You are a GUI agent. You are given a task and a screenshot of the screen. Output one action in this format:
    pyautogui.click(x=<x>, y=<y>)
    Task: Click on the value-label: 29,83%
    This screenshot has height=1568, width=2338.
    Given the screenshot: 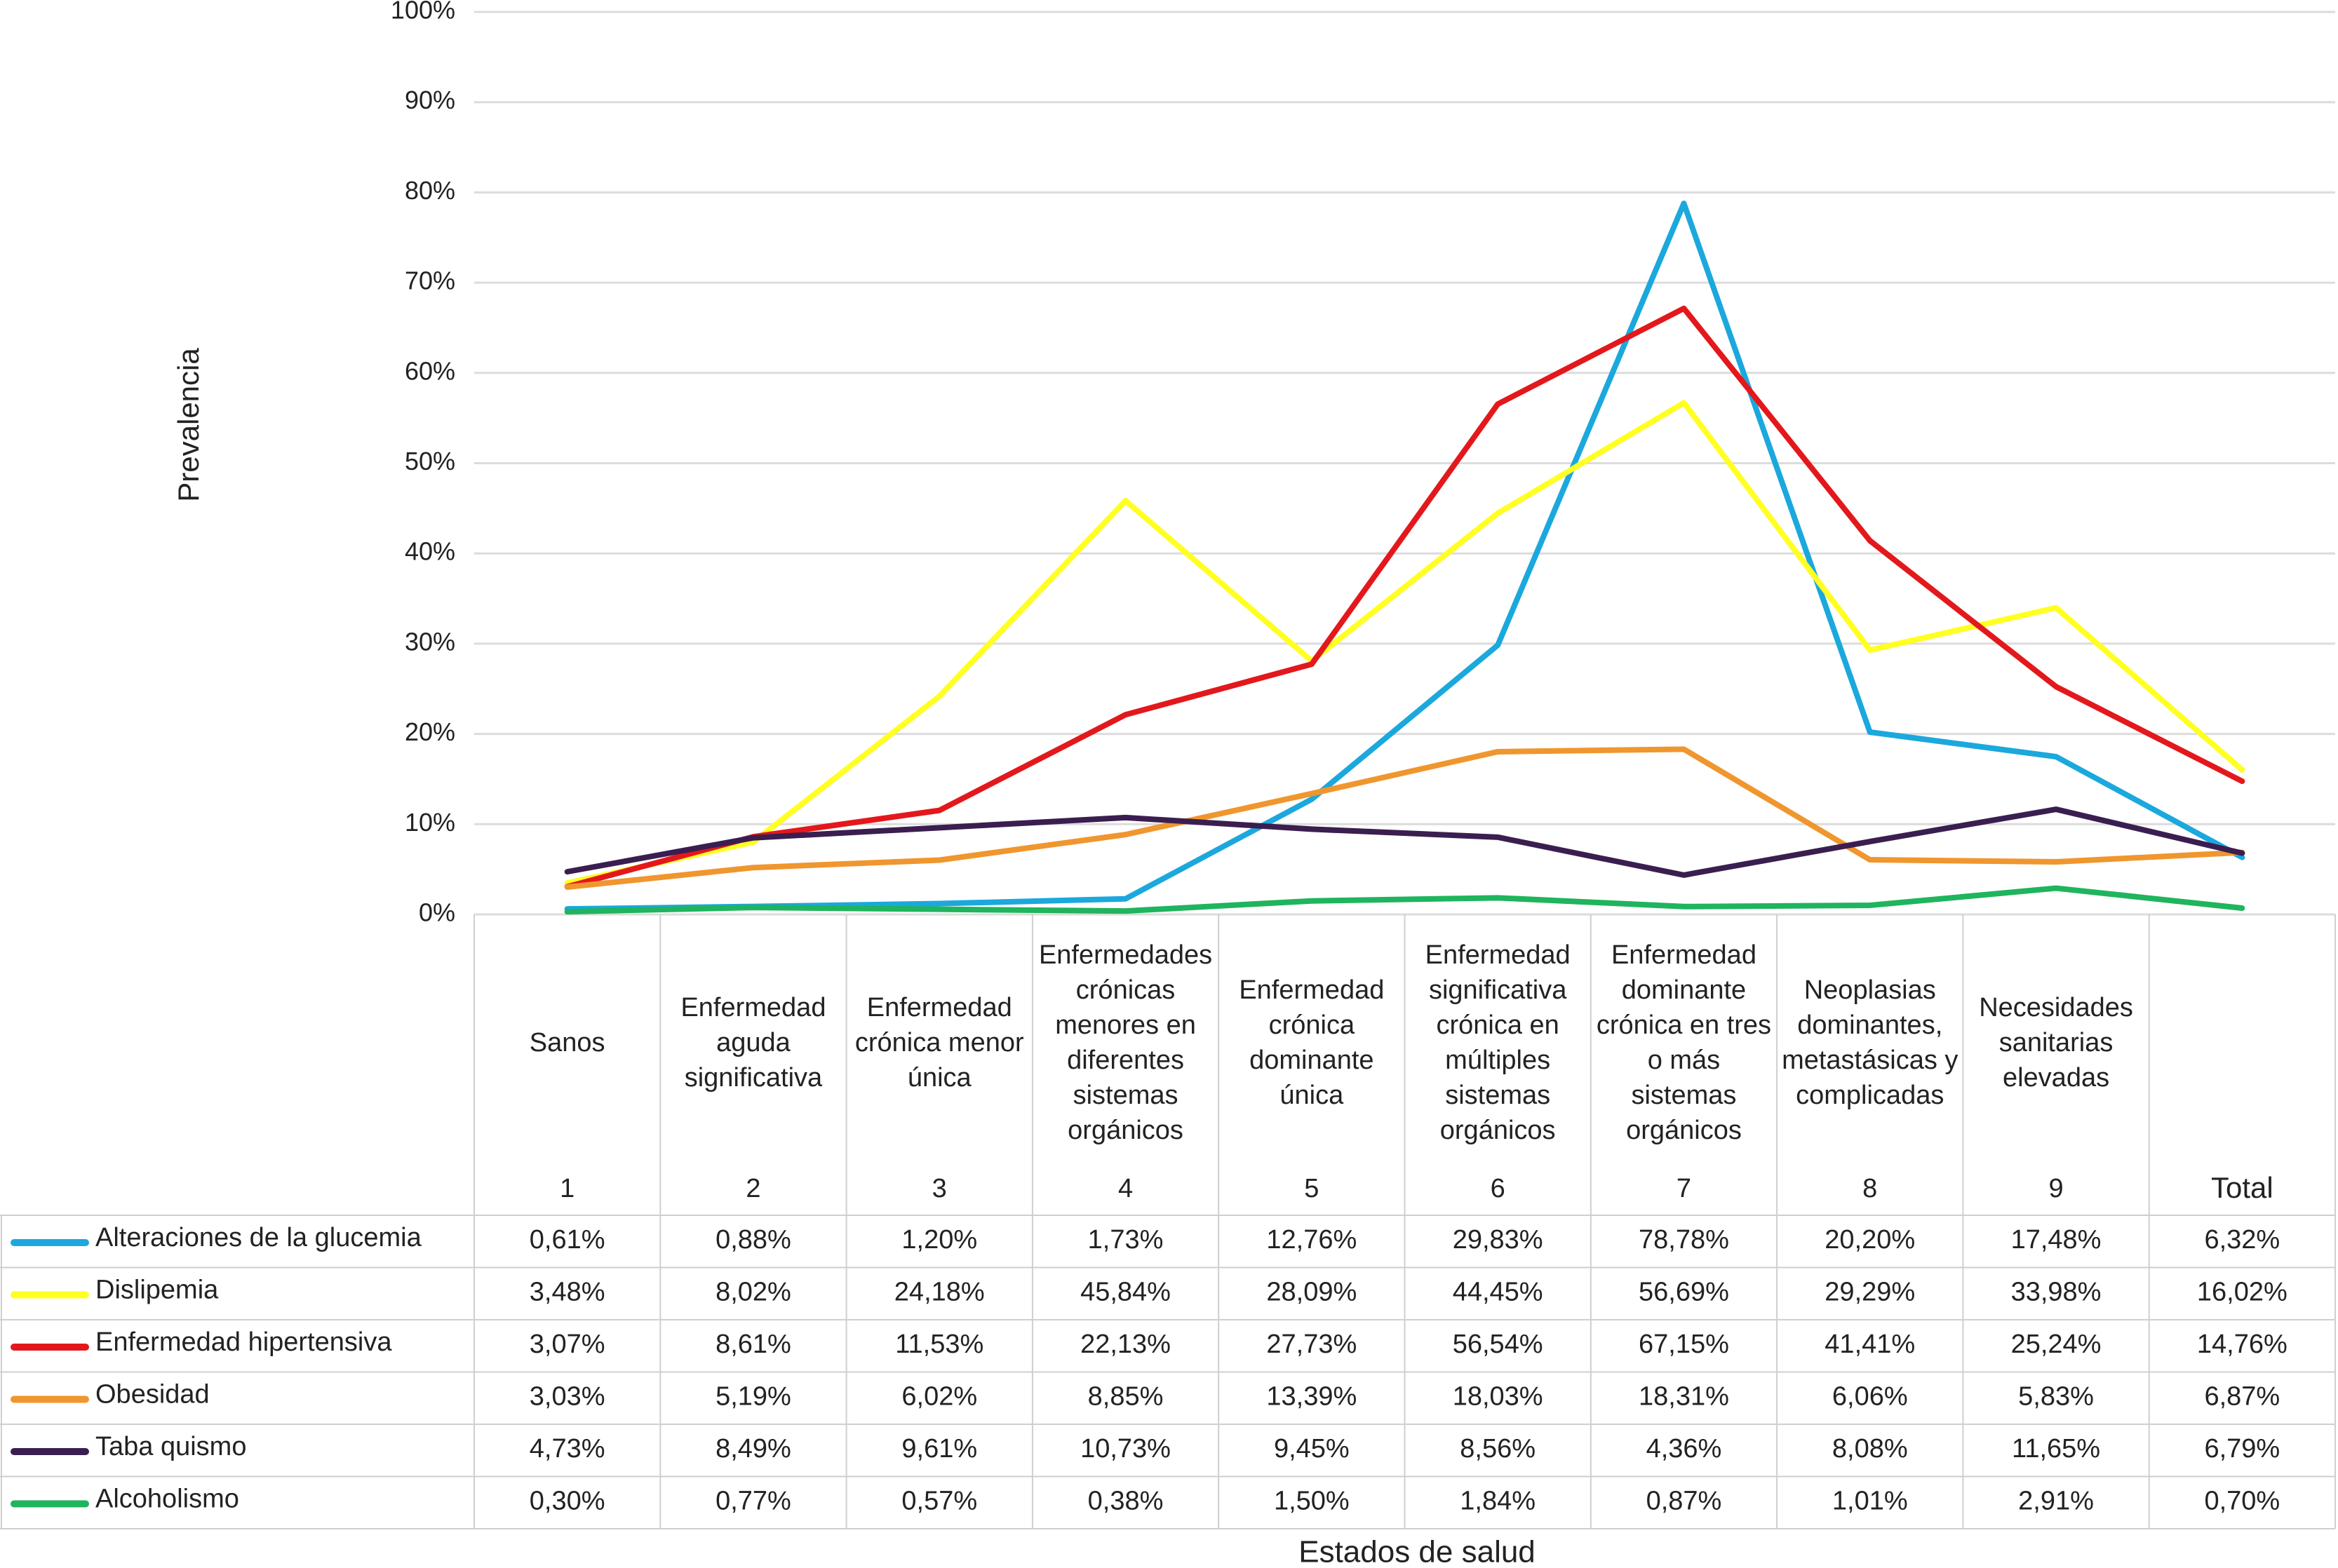 What is the action you would take?
    pyautogui.click(x=1498, y=1240)
    